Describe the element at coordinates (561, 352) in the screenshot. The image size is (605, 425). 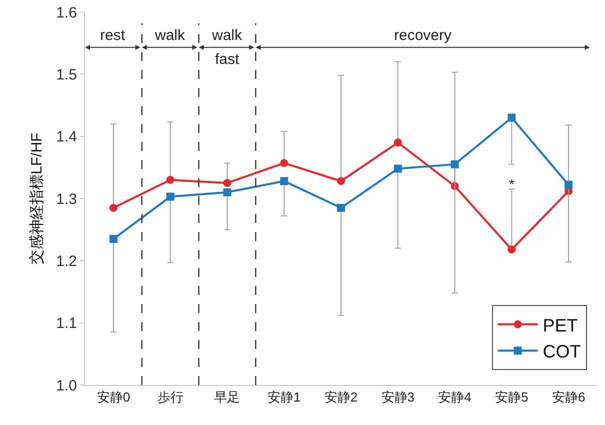
I see `legend-label: COT` at that location.